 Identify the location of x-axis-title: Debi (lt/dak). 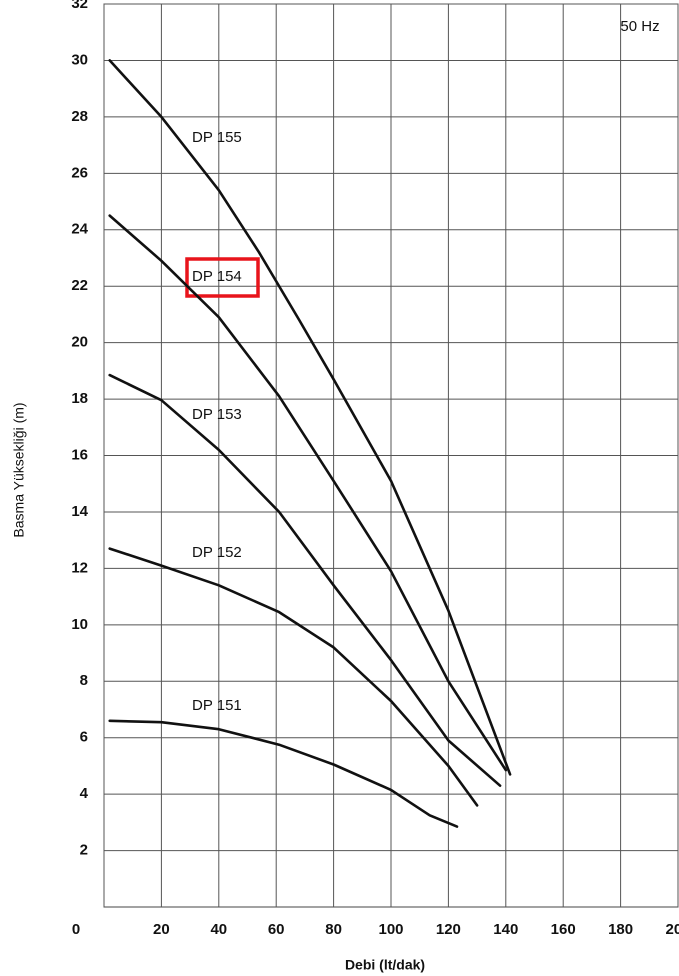
(385, 965).